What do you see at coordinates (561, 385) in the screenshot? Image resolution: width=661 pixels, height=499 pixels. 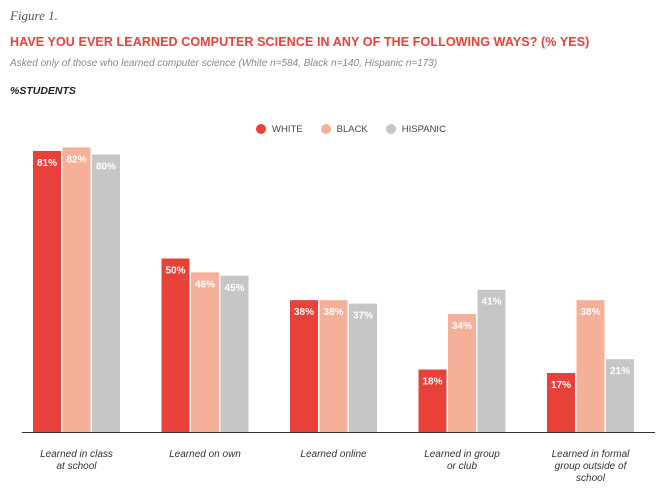 I see `value-label-white-5: 17%` at bounding box center [561, 385].